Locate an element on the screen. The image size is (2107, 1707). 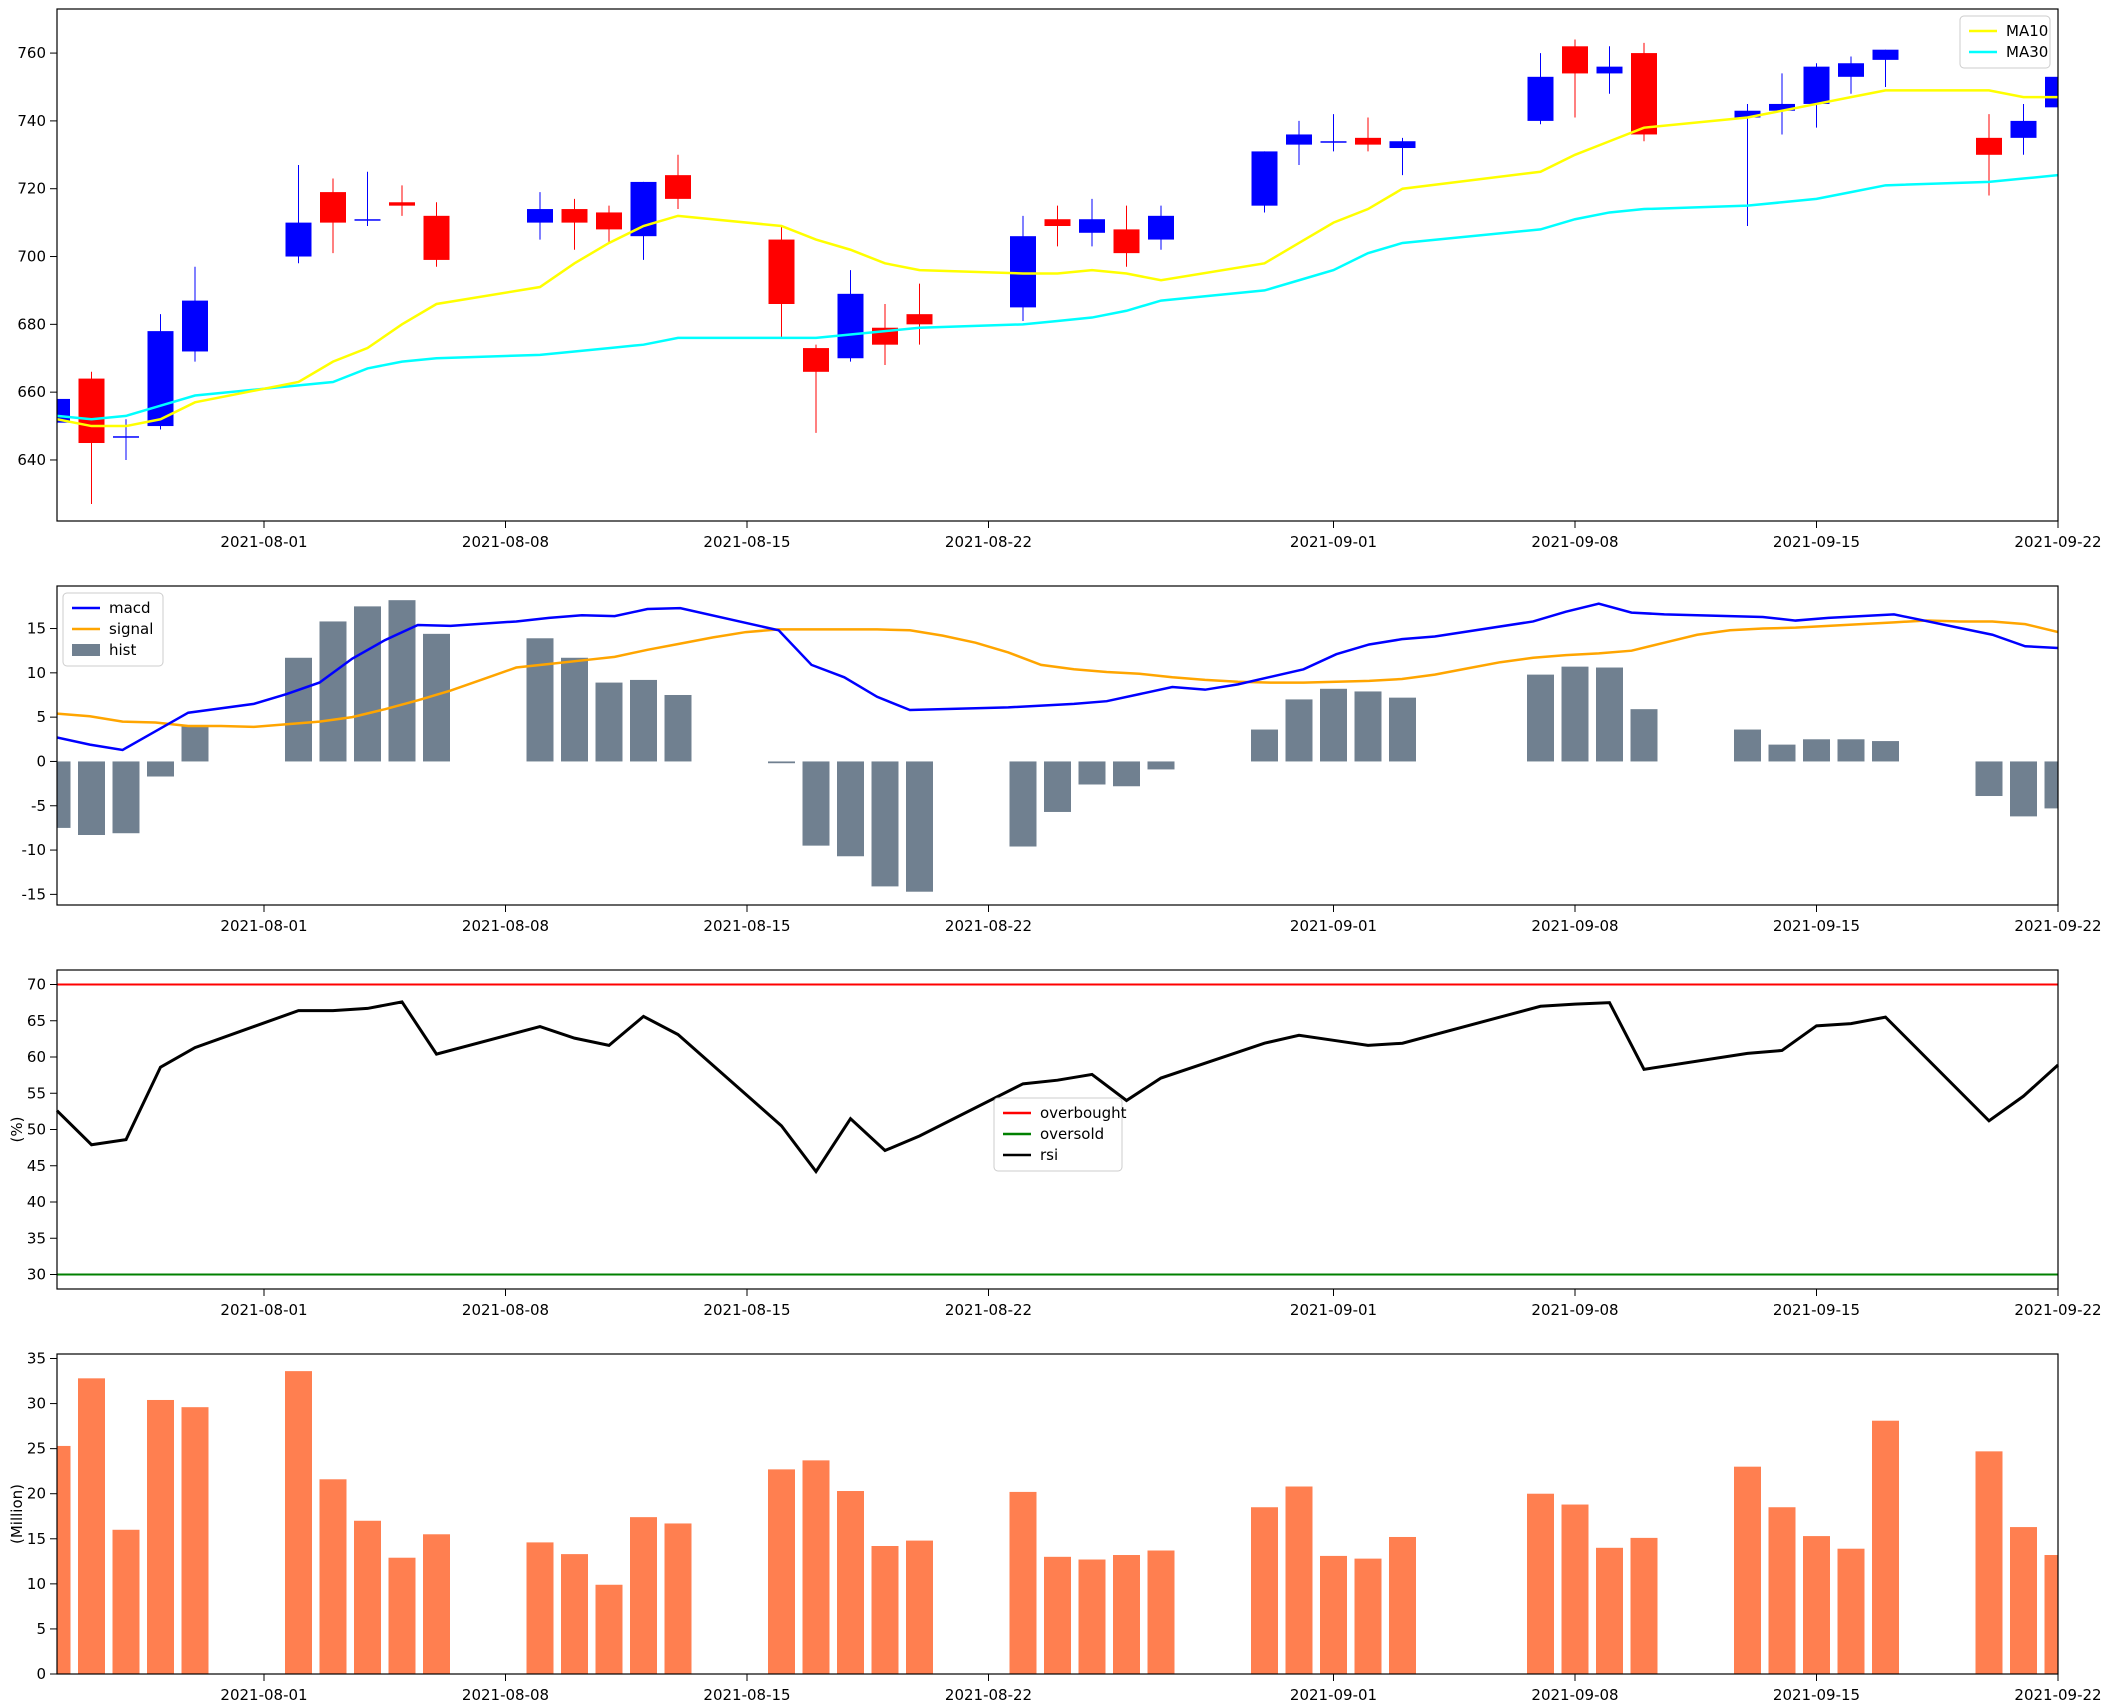
legend-label: oversold is located at coordinates (1072, 1134).